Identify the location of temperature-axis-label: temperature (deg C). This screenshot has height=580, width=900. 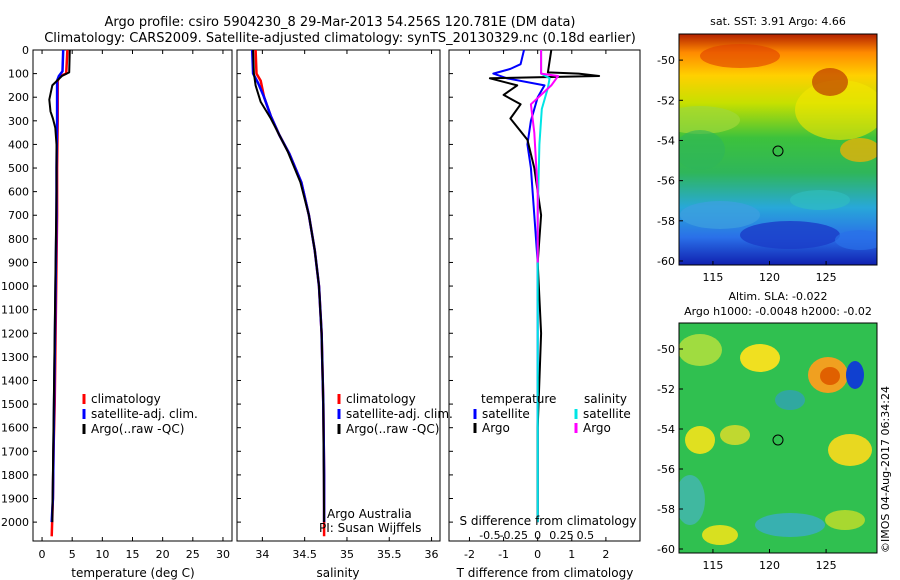
(132, 573).